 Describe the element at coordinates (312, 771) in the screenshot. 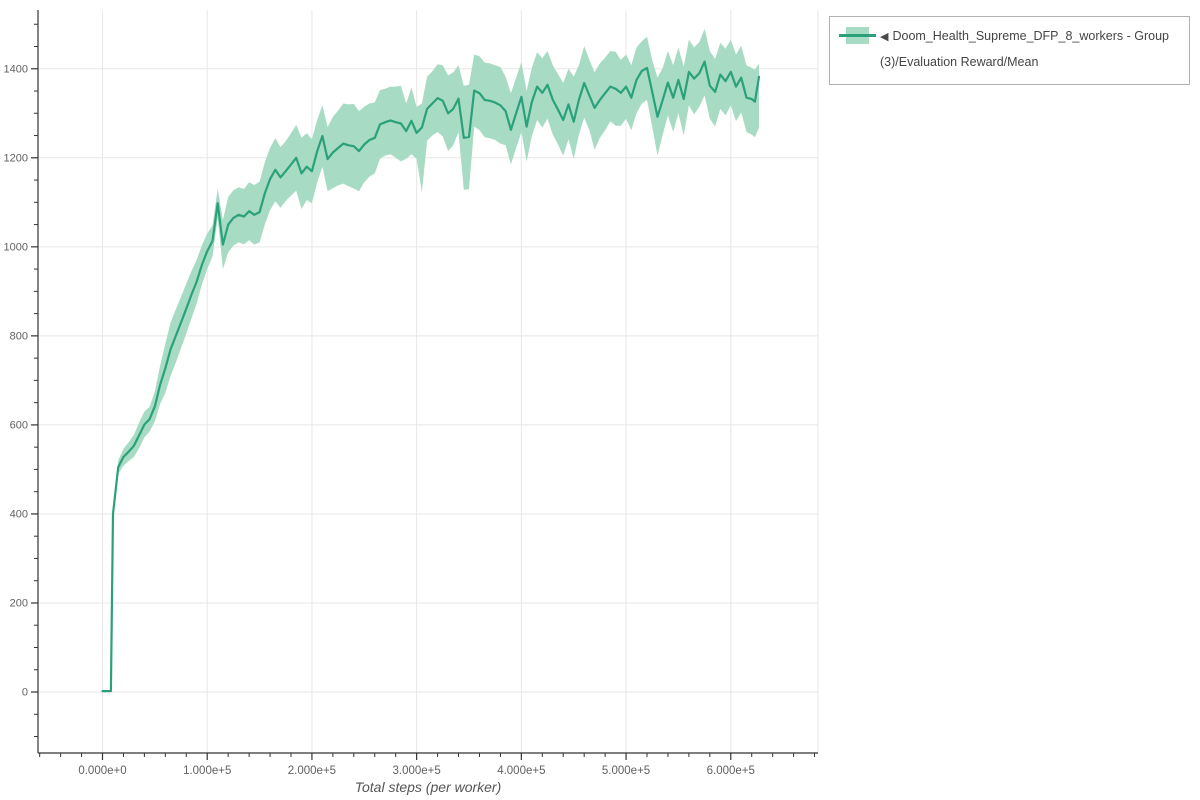

I see `svg-text: 2.000e+5` at that location.